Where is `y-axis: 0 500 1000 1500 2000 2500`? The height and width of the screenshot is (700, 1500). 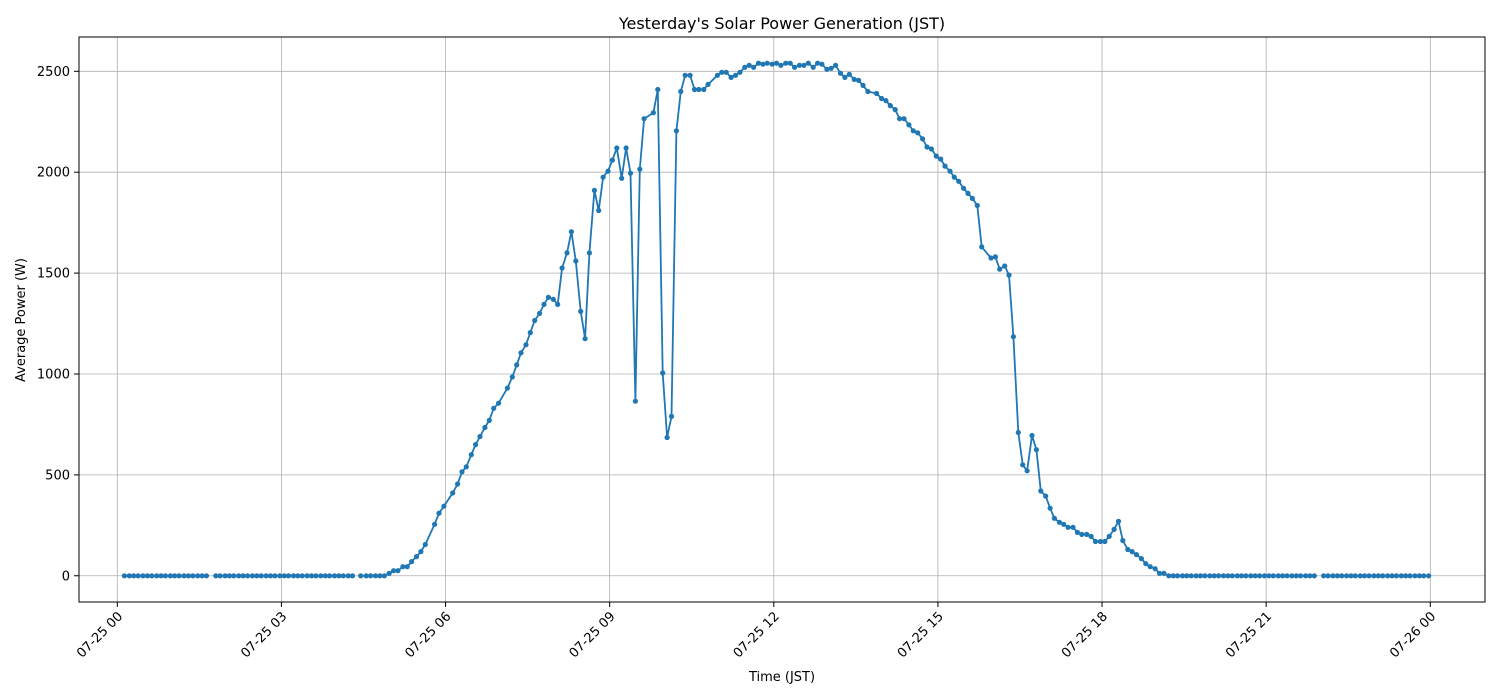 y-axis: 0 500 1000 1500 2000 2500 is located at coordinates (58, 324).